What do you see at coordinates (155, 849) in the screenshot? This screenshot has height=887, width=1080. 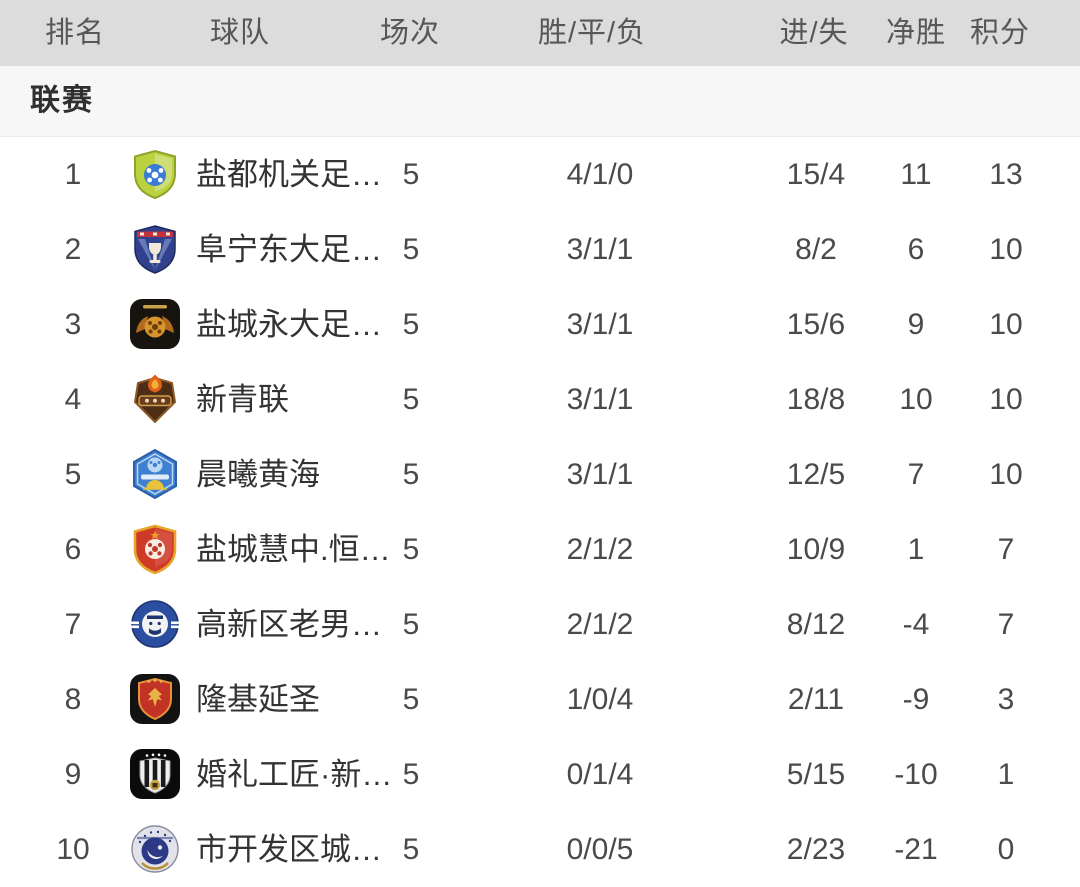 I see `team-logo-shikaifaqu-cheng` at bounding box center [155, 849].